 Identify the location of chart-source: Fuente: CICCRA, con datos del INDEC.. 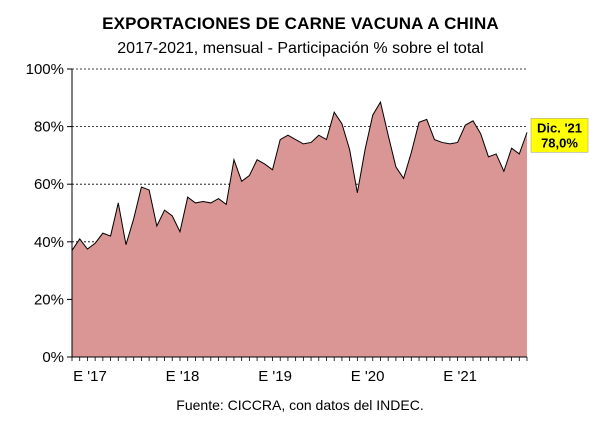
(300, 405).